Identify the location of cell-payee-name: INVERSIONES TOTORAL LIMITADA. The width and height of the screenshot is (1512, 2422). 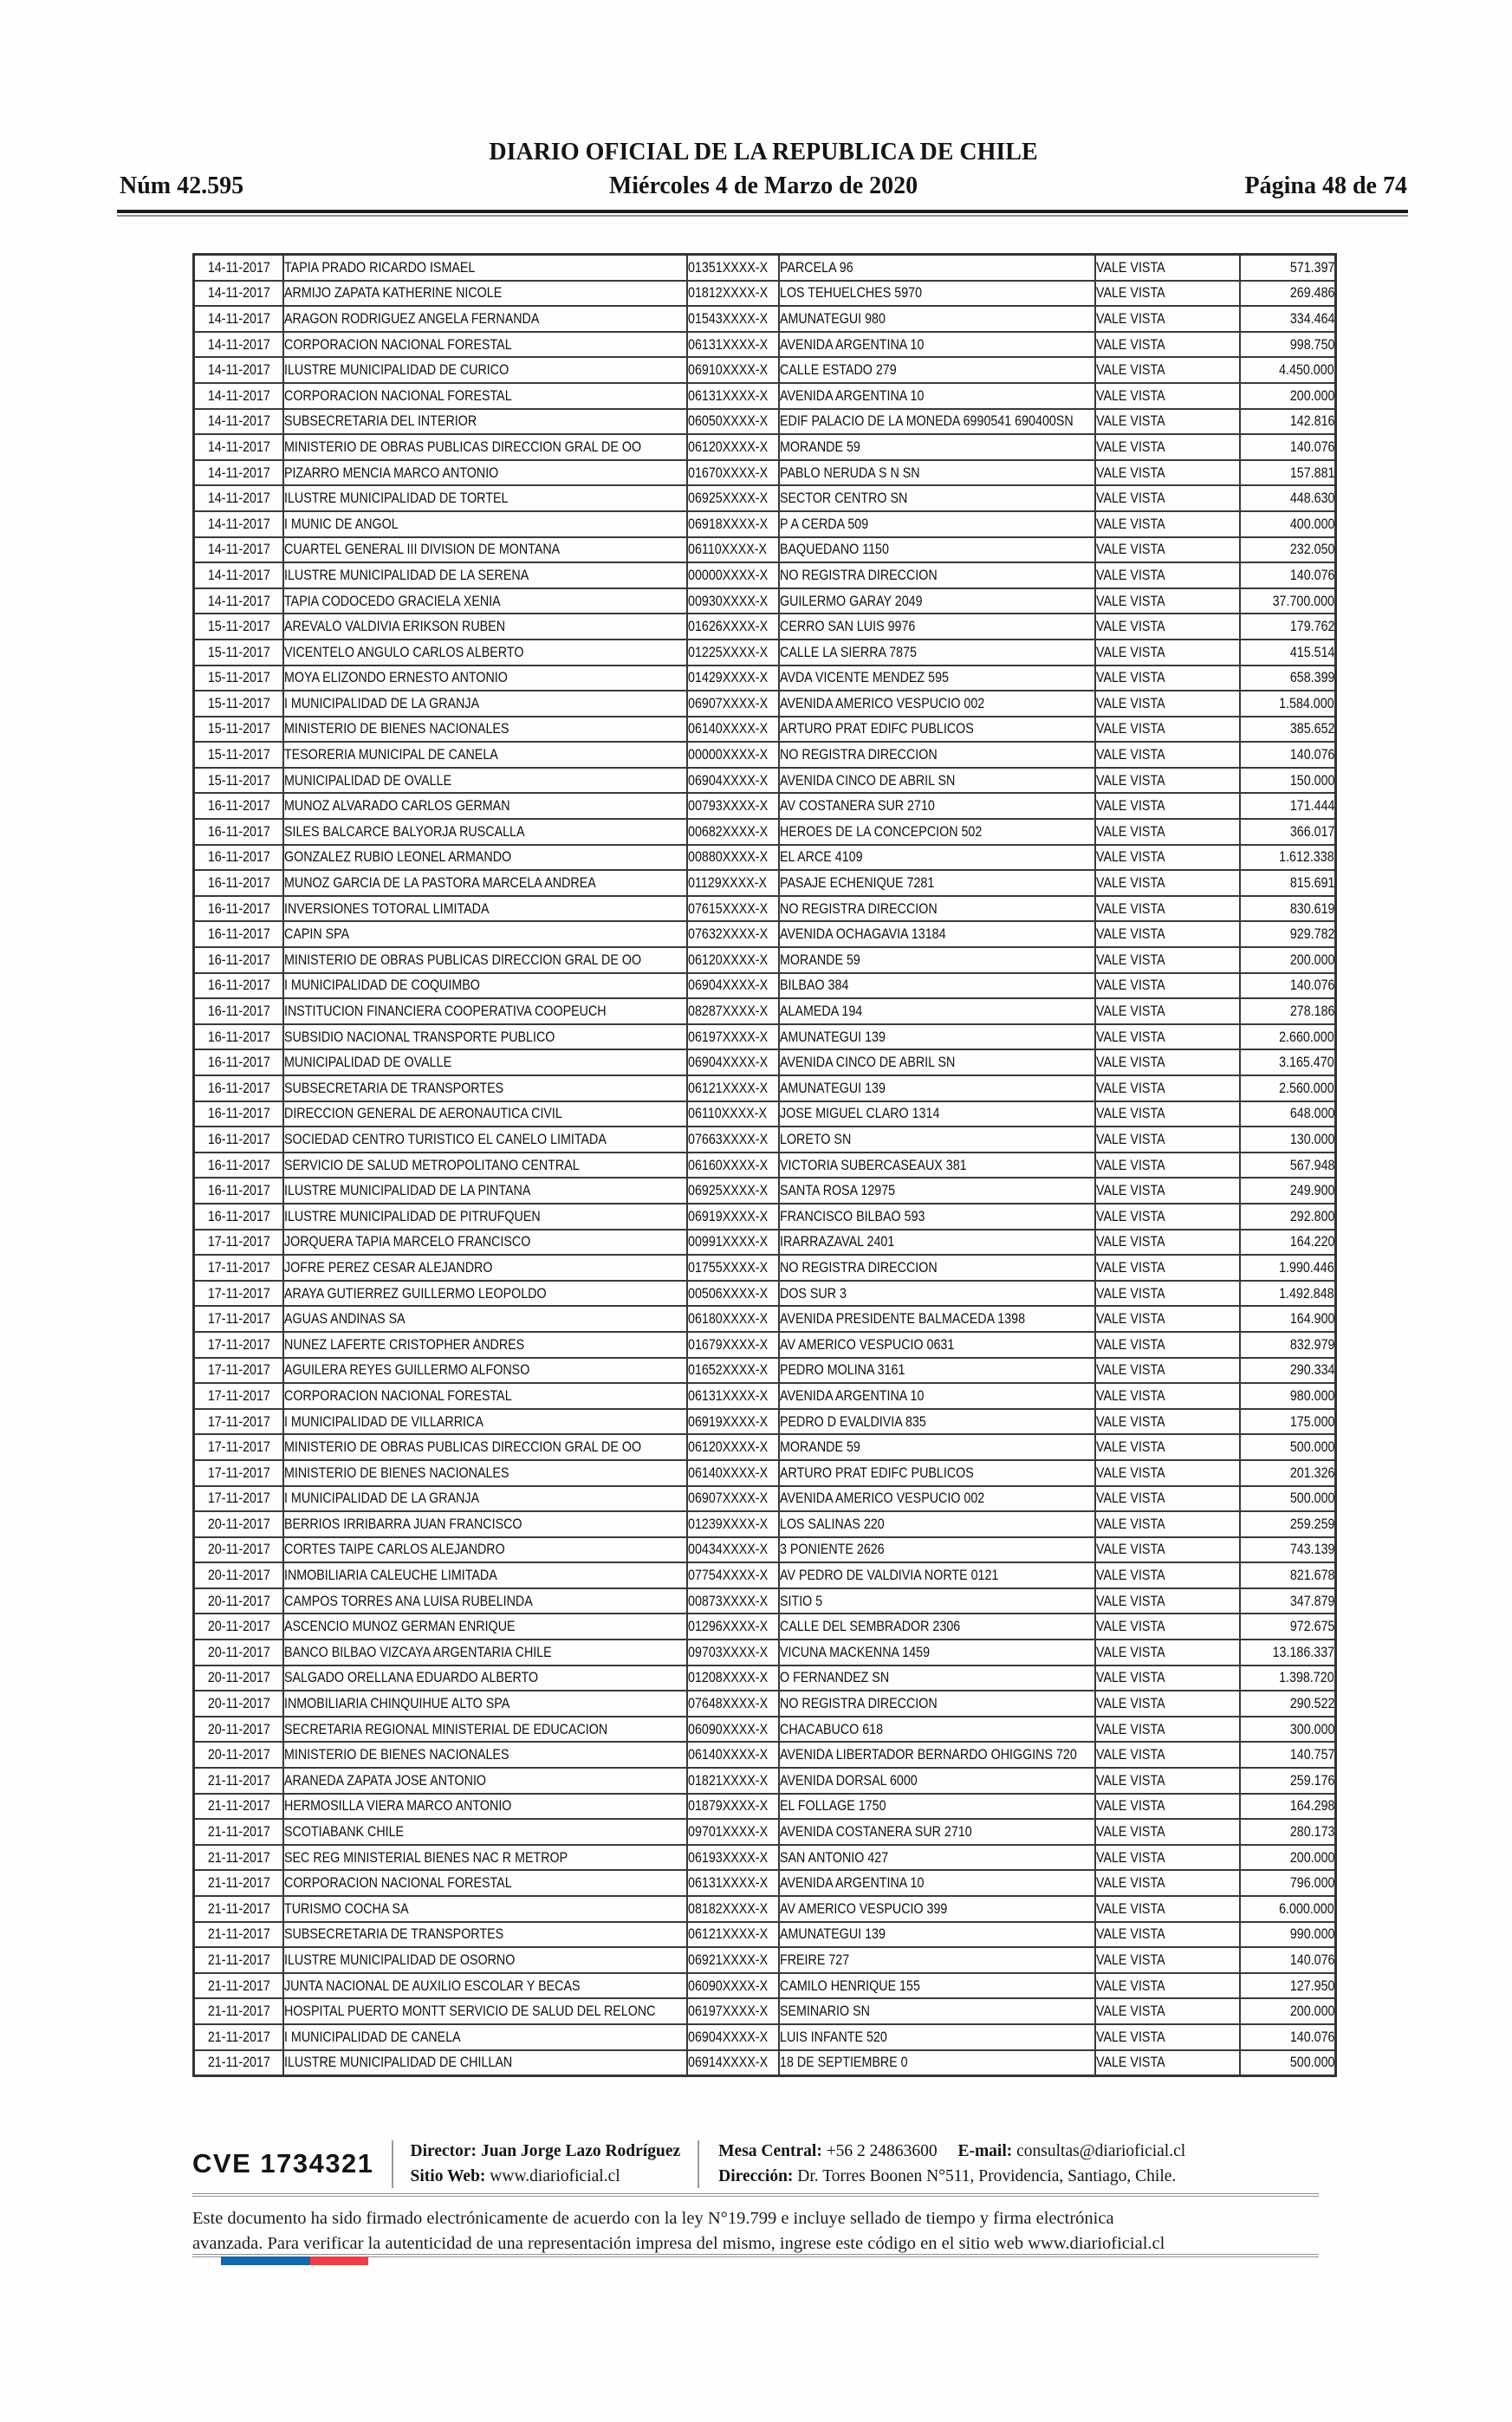
(485, 908).